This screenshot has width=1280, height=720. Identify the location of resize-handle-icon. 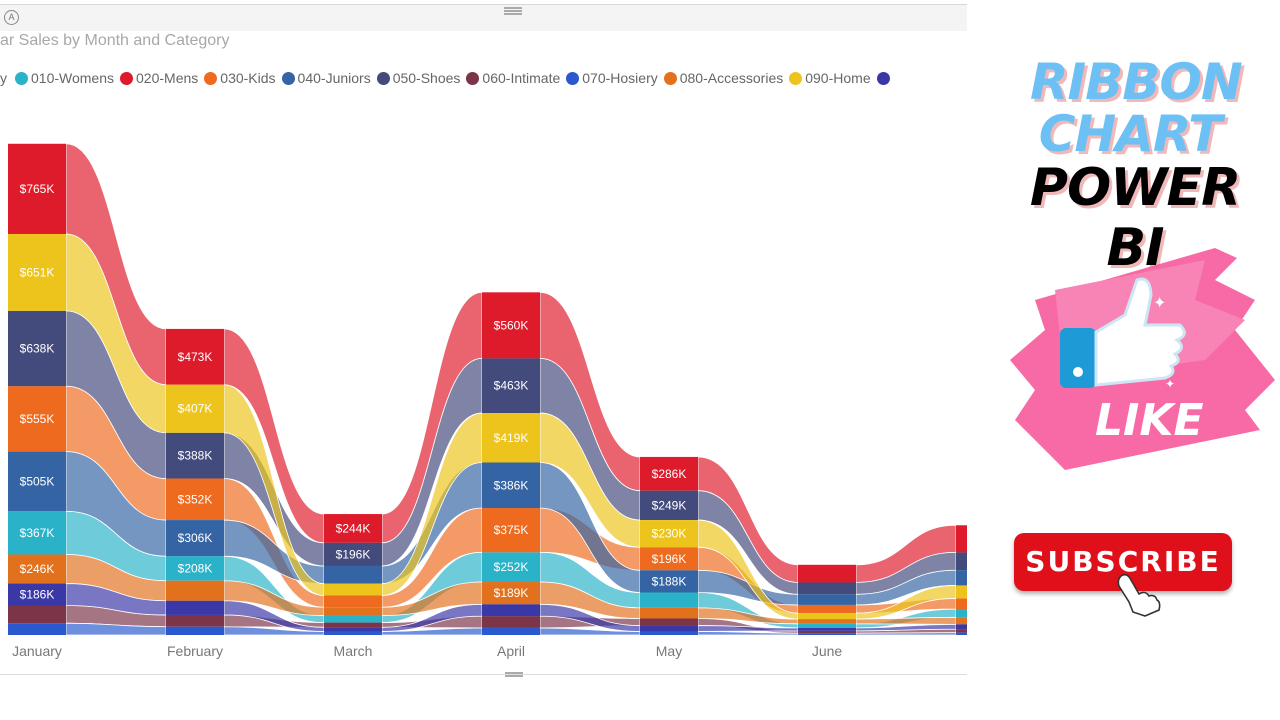
(514, 675).